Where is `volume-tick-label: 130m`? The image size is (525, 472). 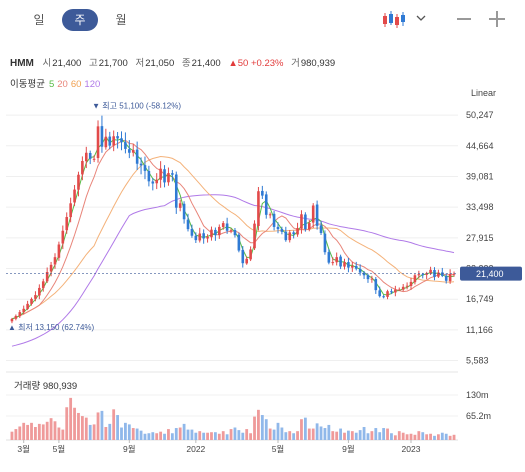 volume-tick-label: 130m is located at coordinates (477, 395).